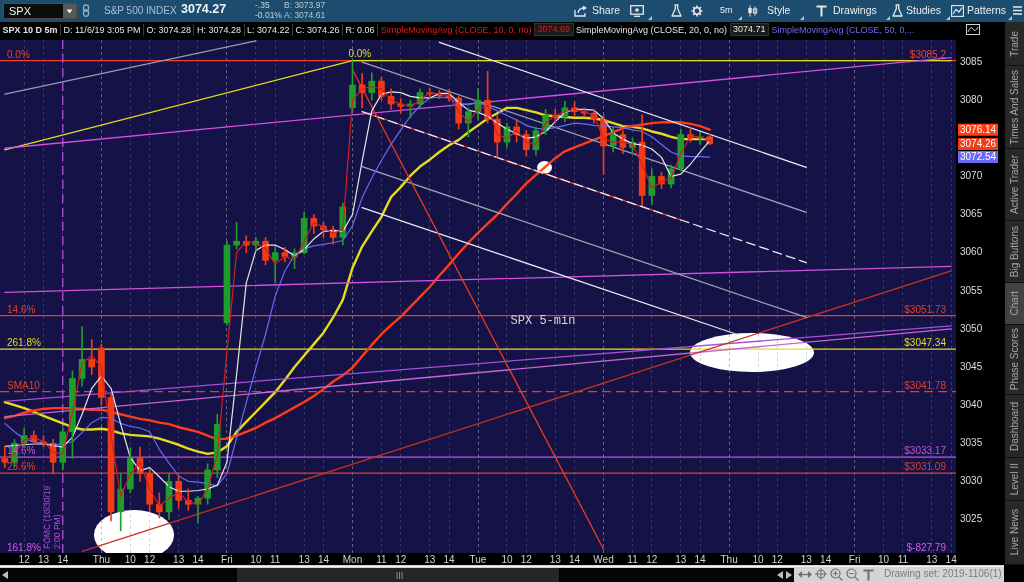 The width and height of the screenshot is (1024, 582). Describe the element at coordinates (971, 328) in the screenshot. I see `y-tick-label: 3050` at that location.